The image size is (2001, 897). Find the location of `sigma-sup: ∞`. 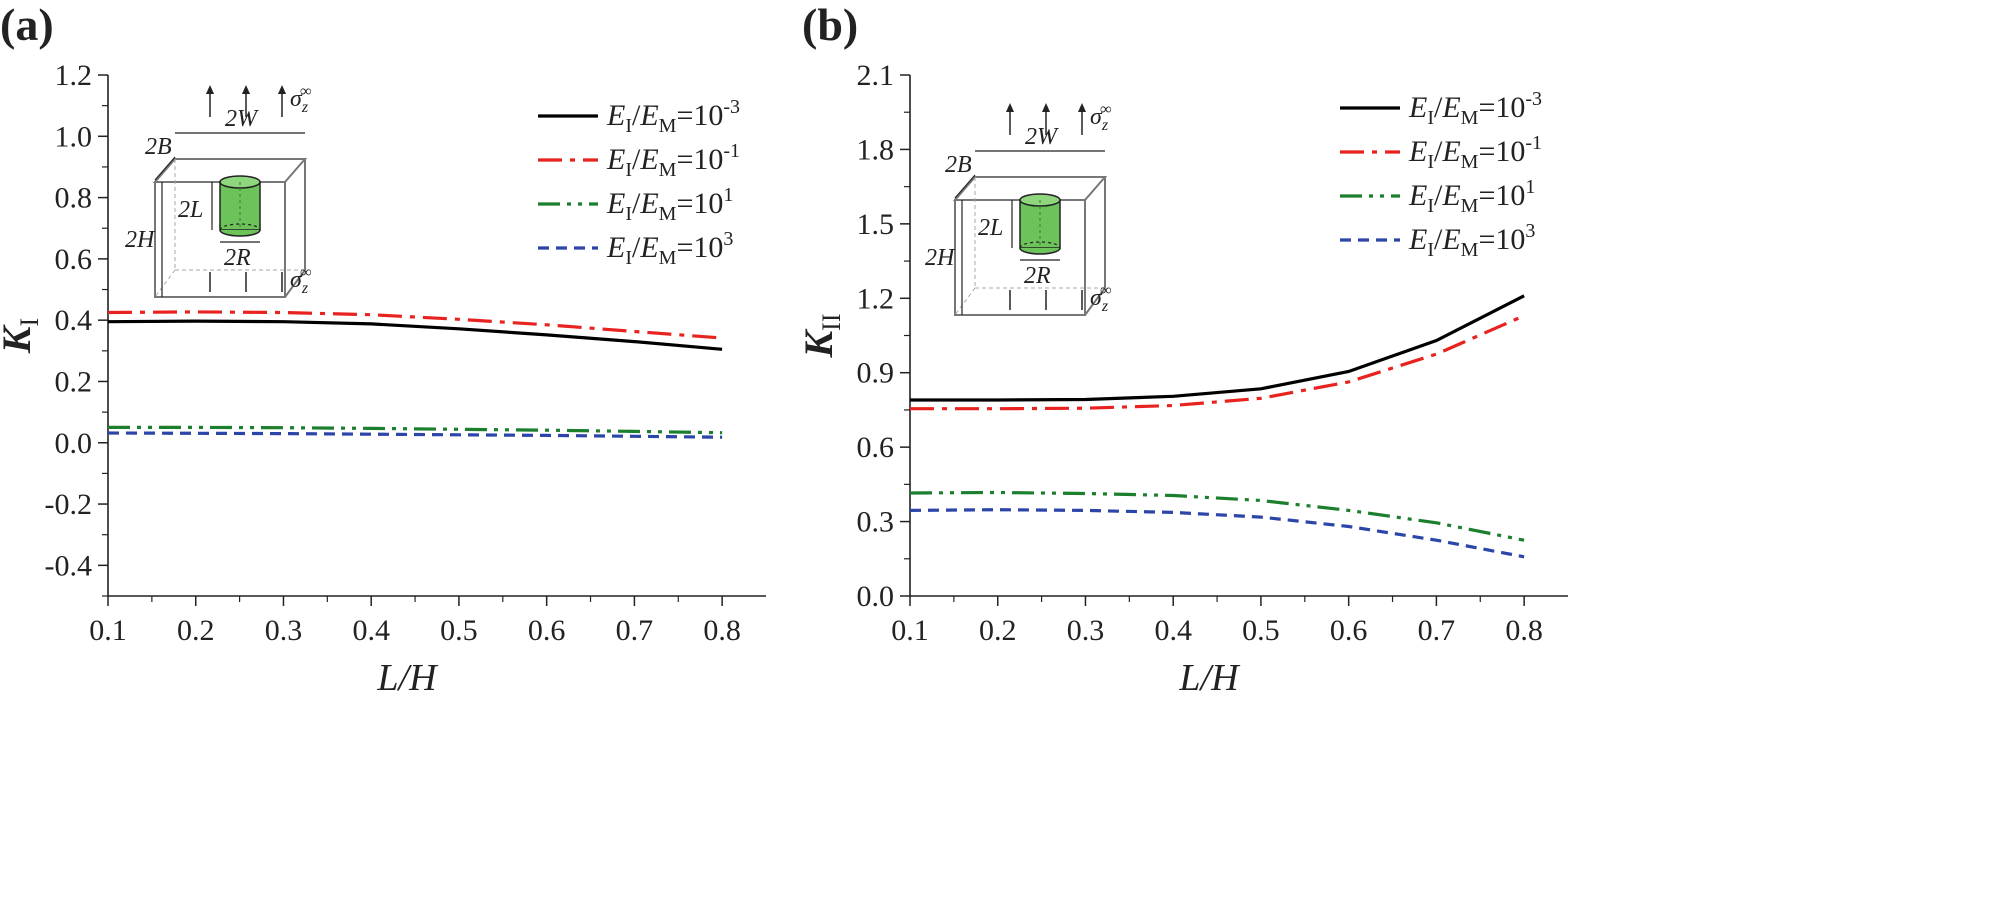

sigma-sup: ∞ is located at coordinates (1105, 109).